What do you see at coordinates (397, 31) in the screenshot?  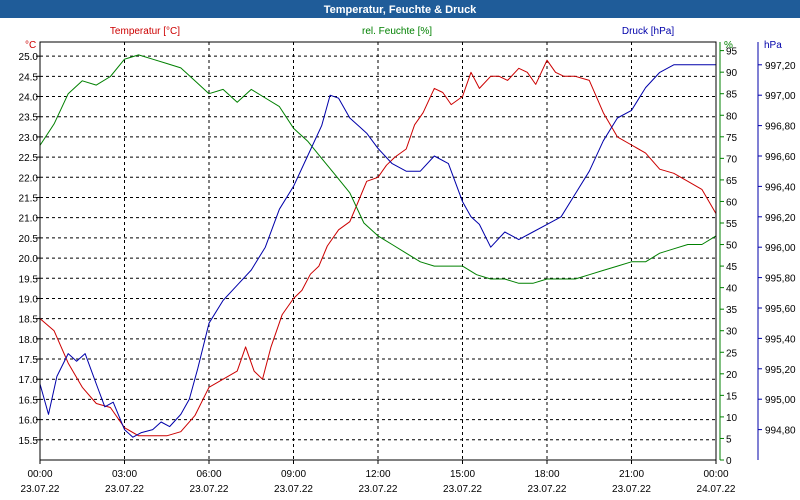 I see `humidity-axis-label: rel. Feuchte [%]` at bounding box center [397, 31].